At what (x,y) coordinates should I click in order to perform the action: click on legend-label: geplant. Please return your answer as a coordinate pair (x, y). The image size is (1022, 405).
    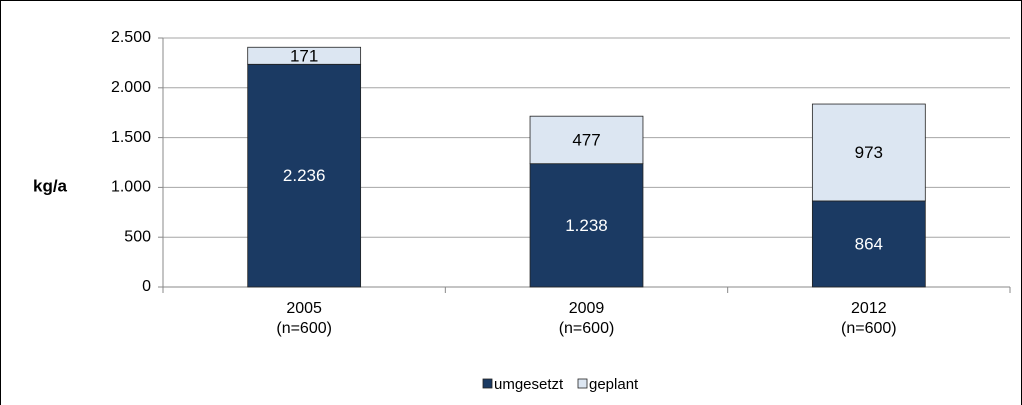
    Looking at the image, I should click on (614, 384).